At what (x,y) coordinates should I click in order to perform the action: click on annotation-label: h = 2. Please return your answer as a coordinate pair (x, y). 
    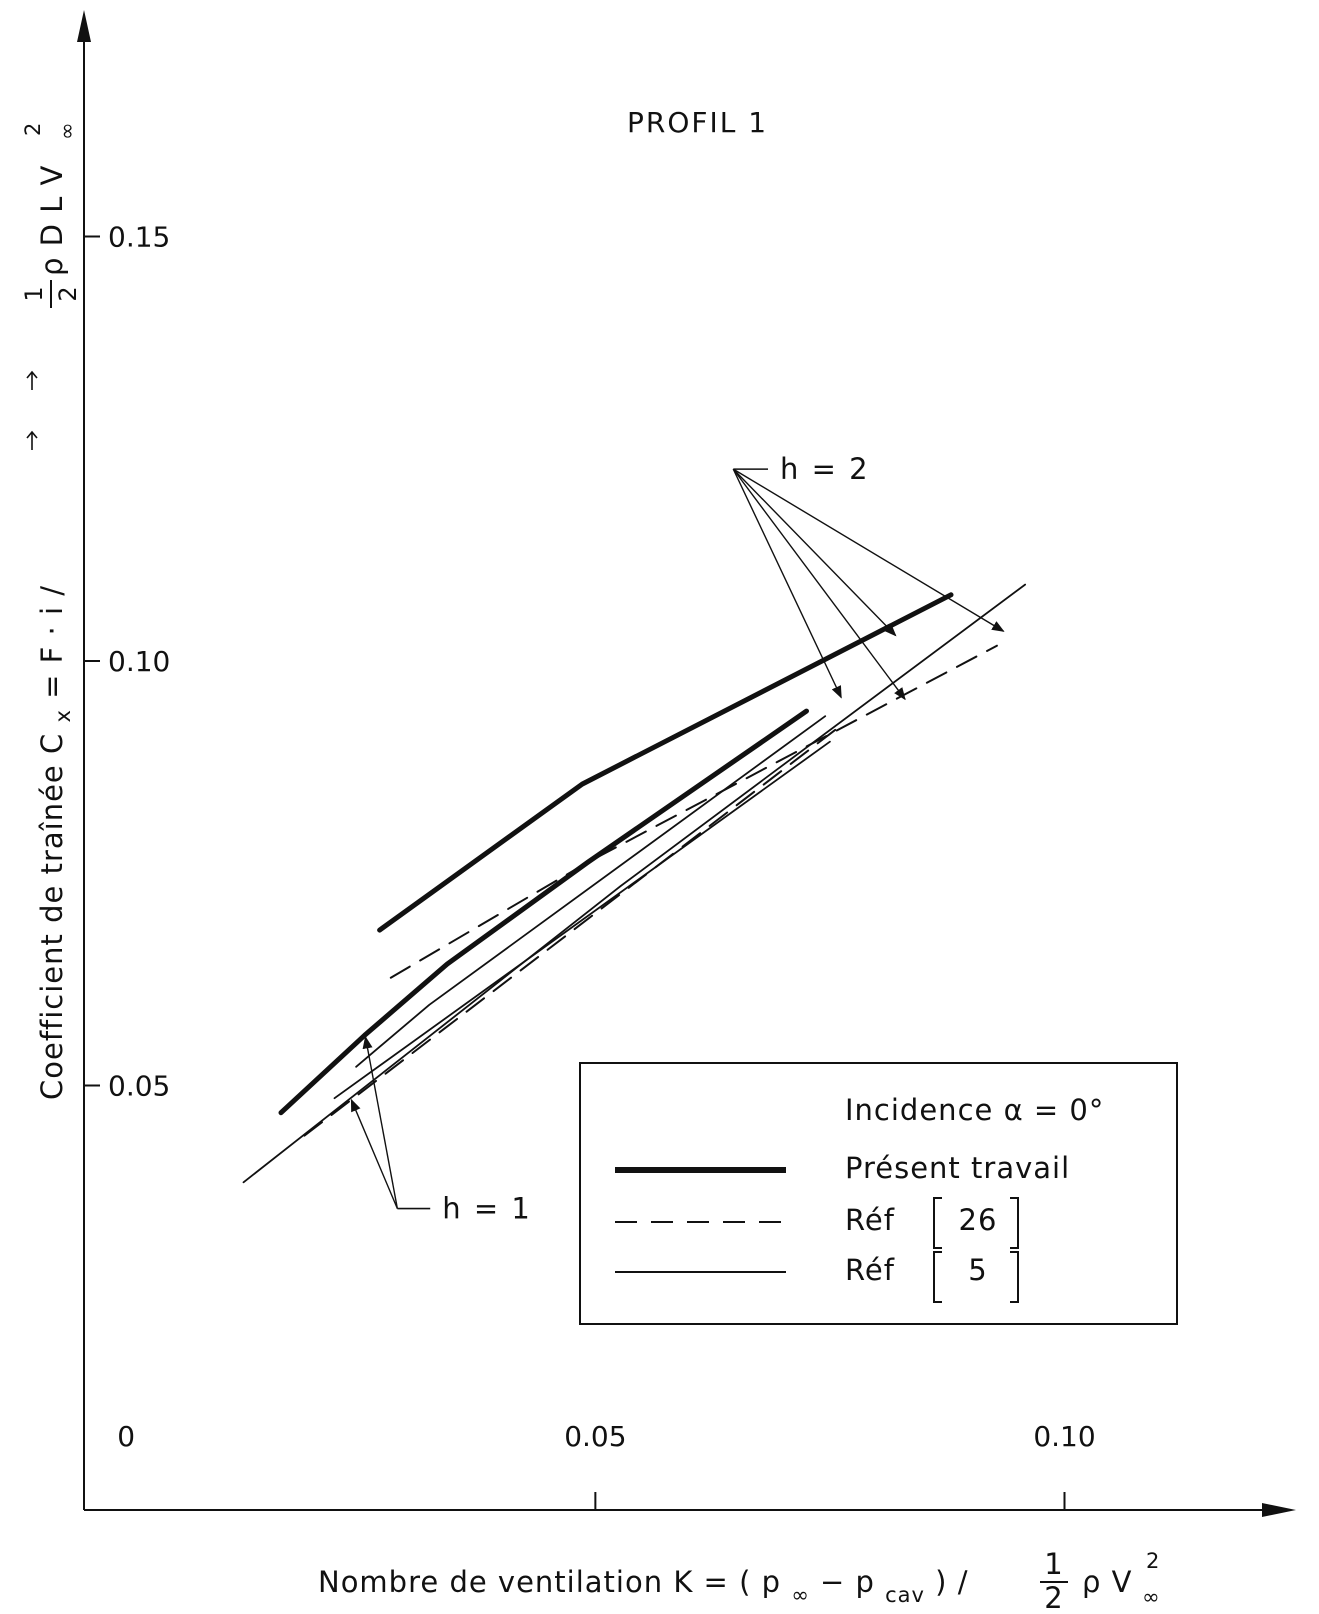
    Looking at the image, I should click on (825, 469).